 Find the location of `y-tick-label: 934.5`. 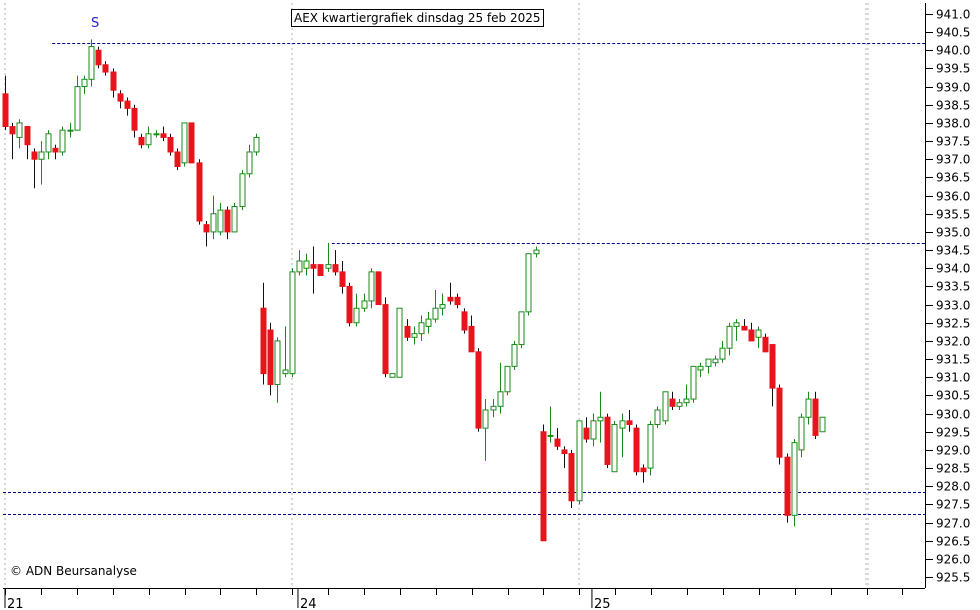

y-tick-label: 934.5 is located at coordinates (953, 251).